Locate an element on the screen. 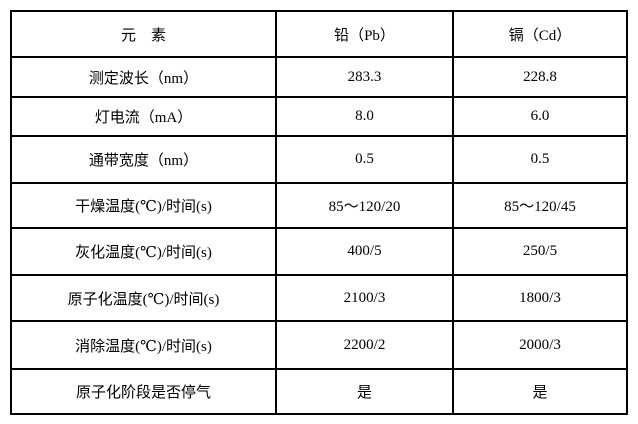 The height and width of the screenshot is (424, 638). table-row: 干燥温度(℃)/时间(s) 85～120/20 85～120/45 is located at coordinates (319, 205).